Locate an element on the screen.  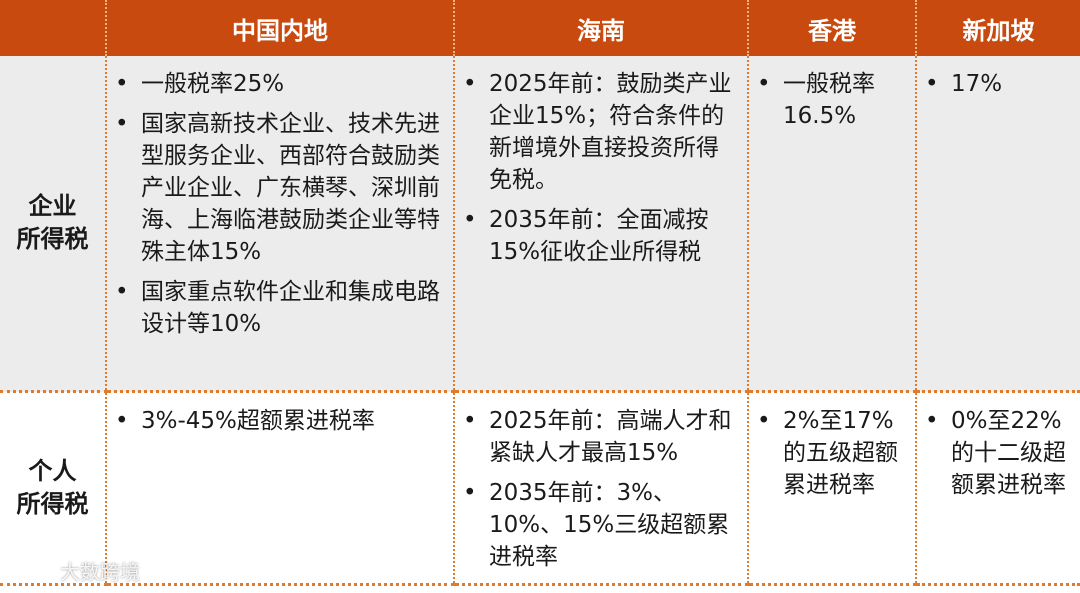
header-corner is located at coordinates (53, 28).